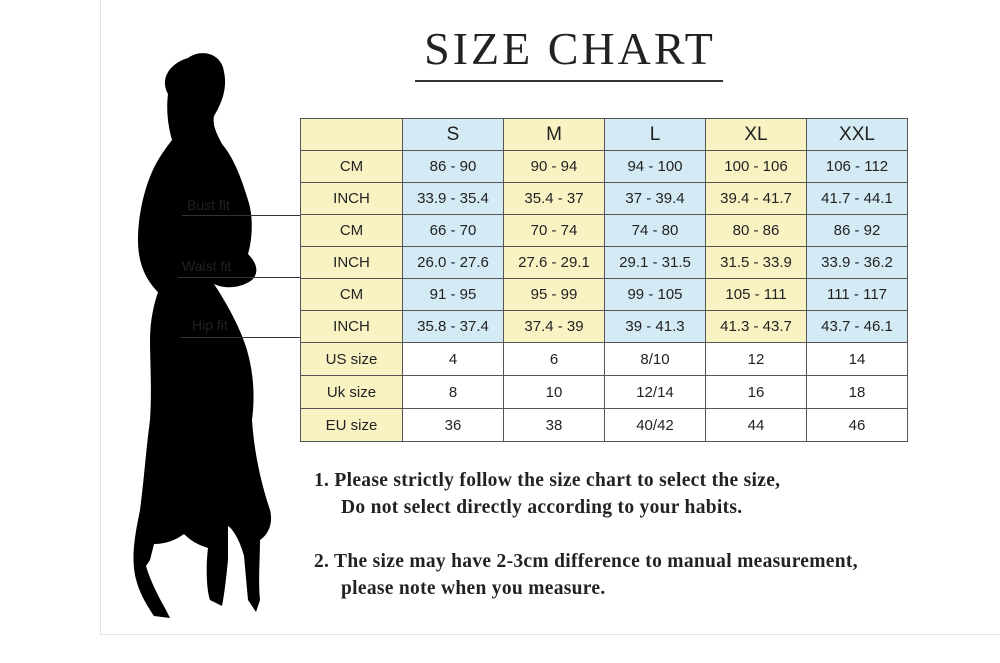  I want to click on table-cell: 80 - 86, so click(756, 230).